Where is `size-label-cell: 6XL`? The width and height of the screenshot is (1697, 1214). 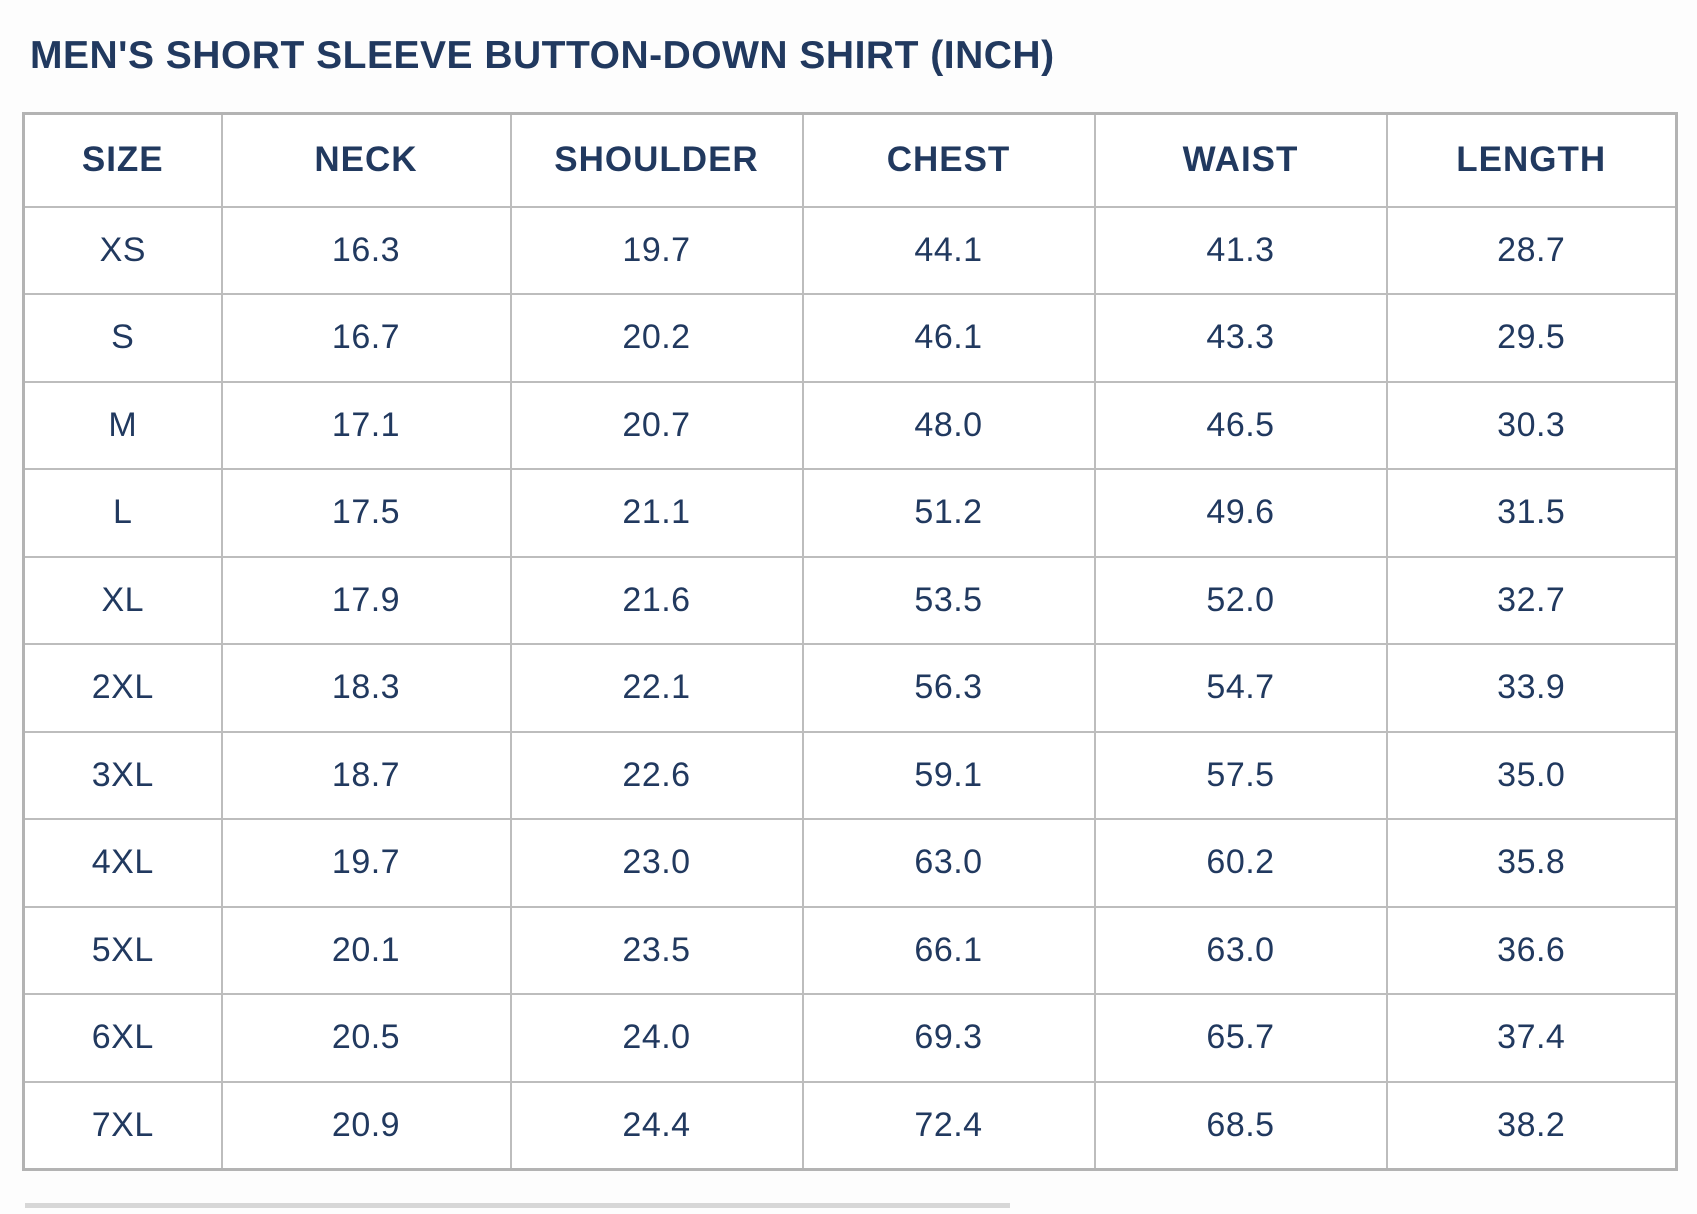 size-label-cell: 6XL is located at coordinates (122, 1038).